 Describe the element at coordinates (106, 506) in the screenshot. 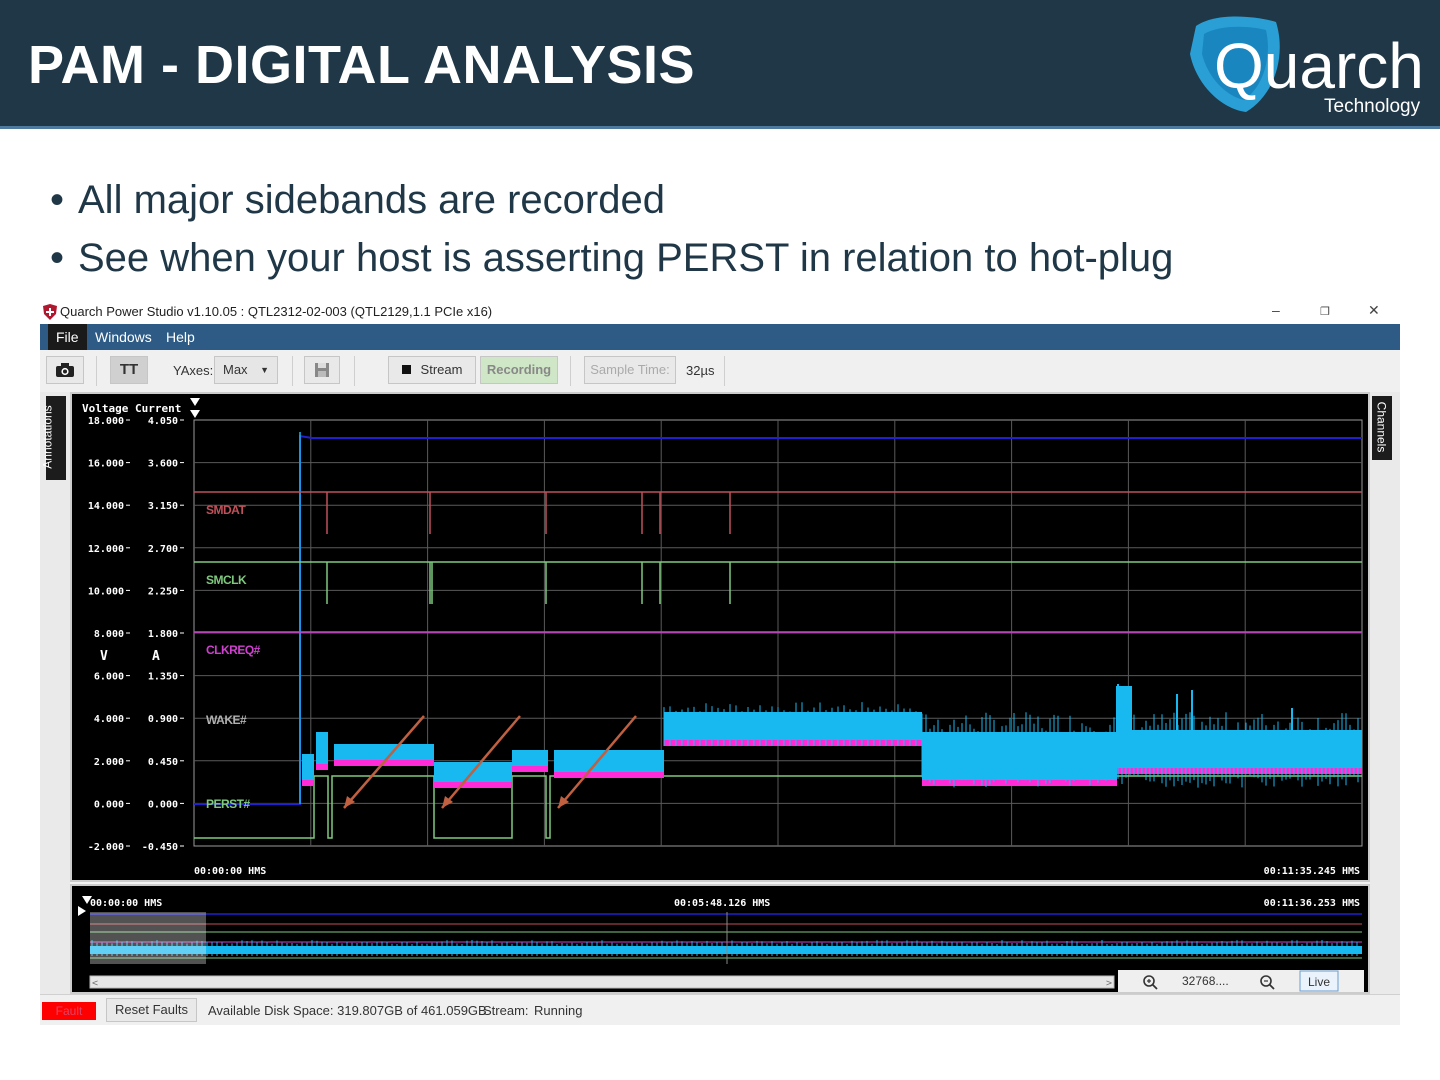

I see `voltage-tick-label: 14.000` at that location.